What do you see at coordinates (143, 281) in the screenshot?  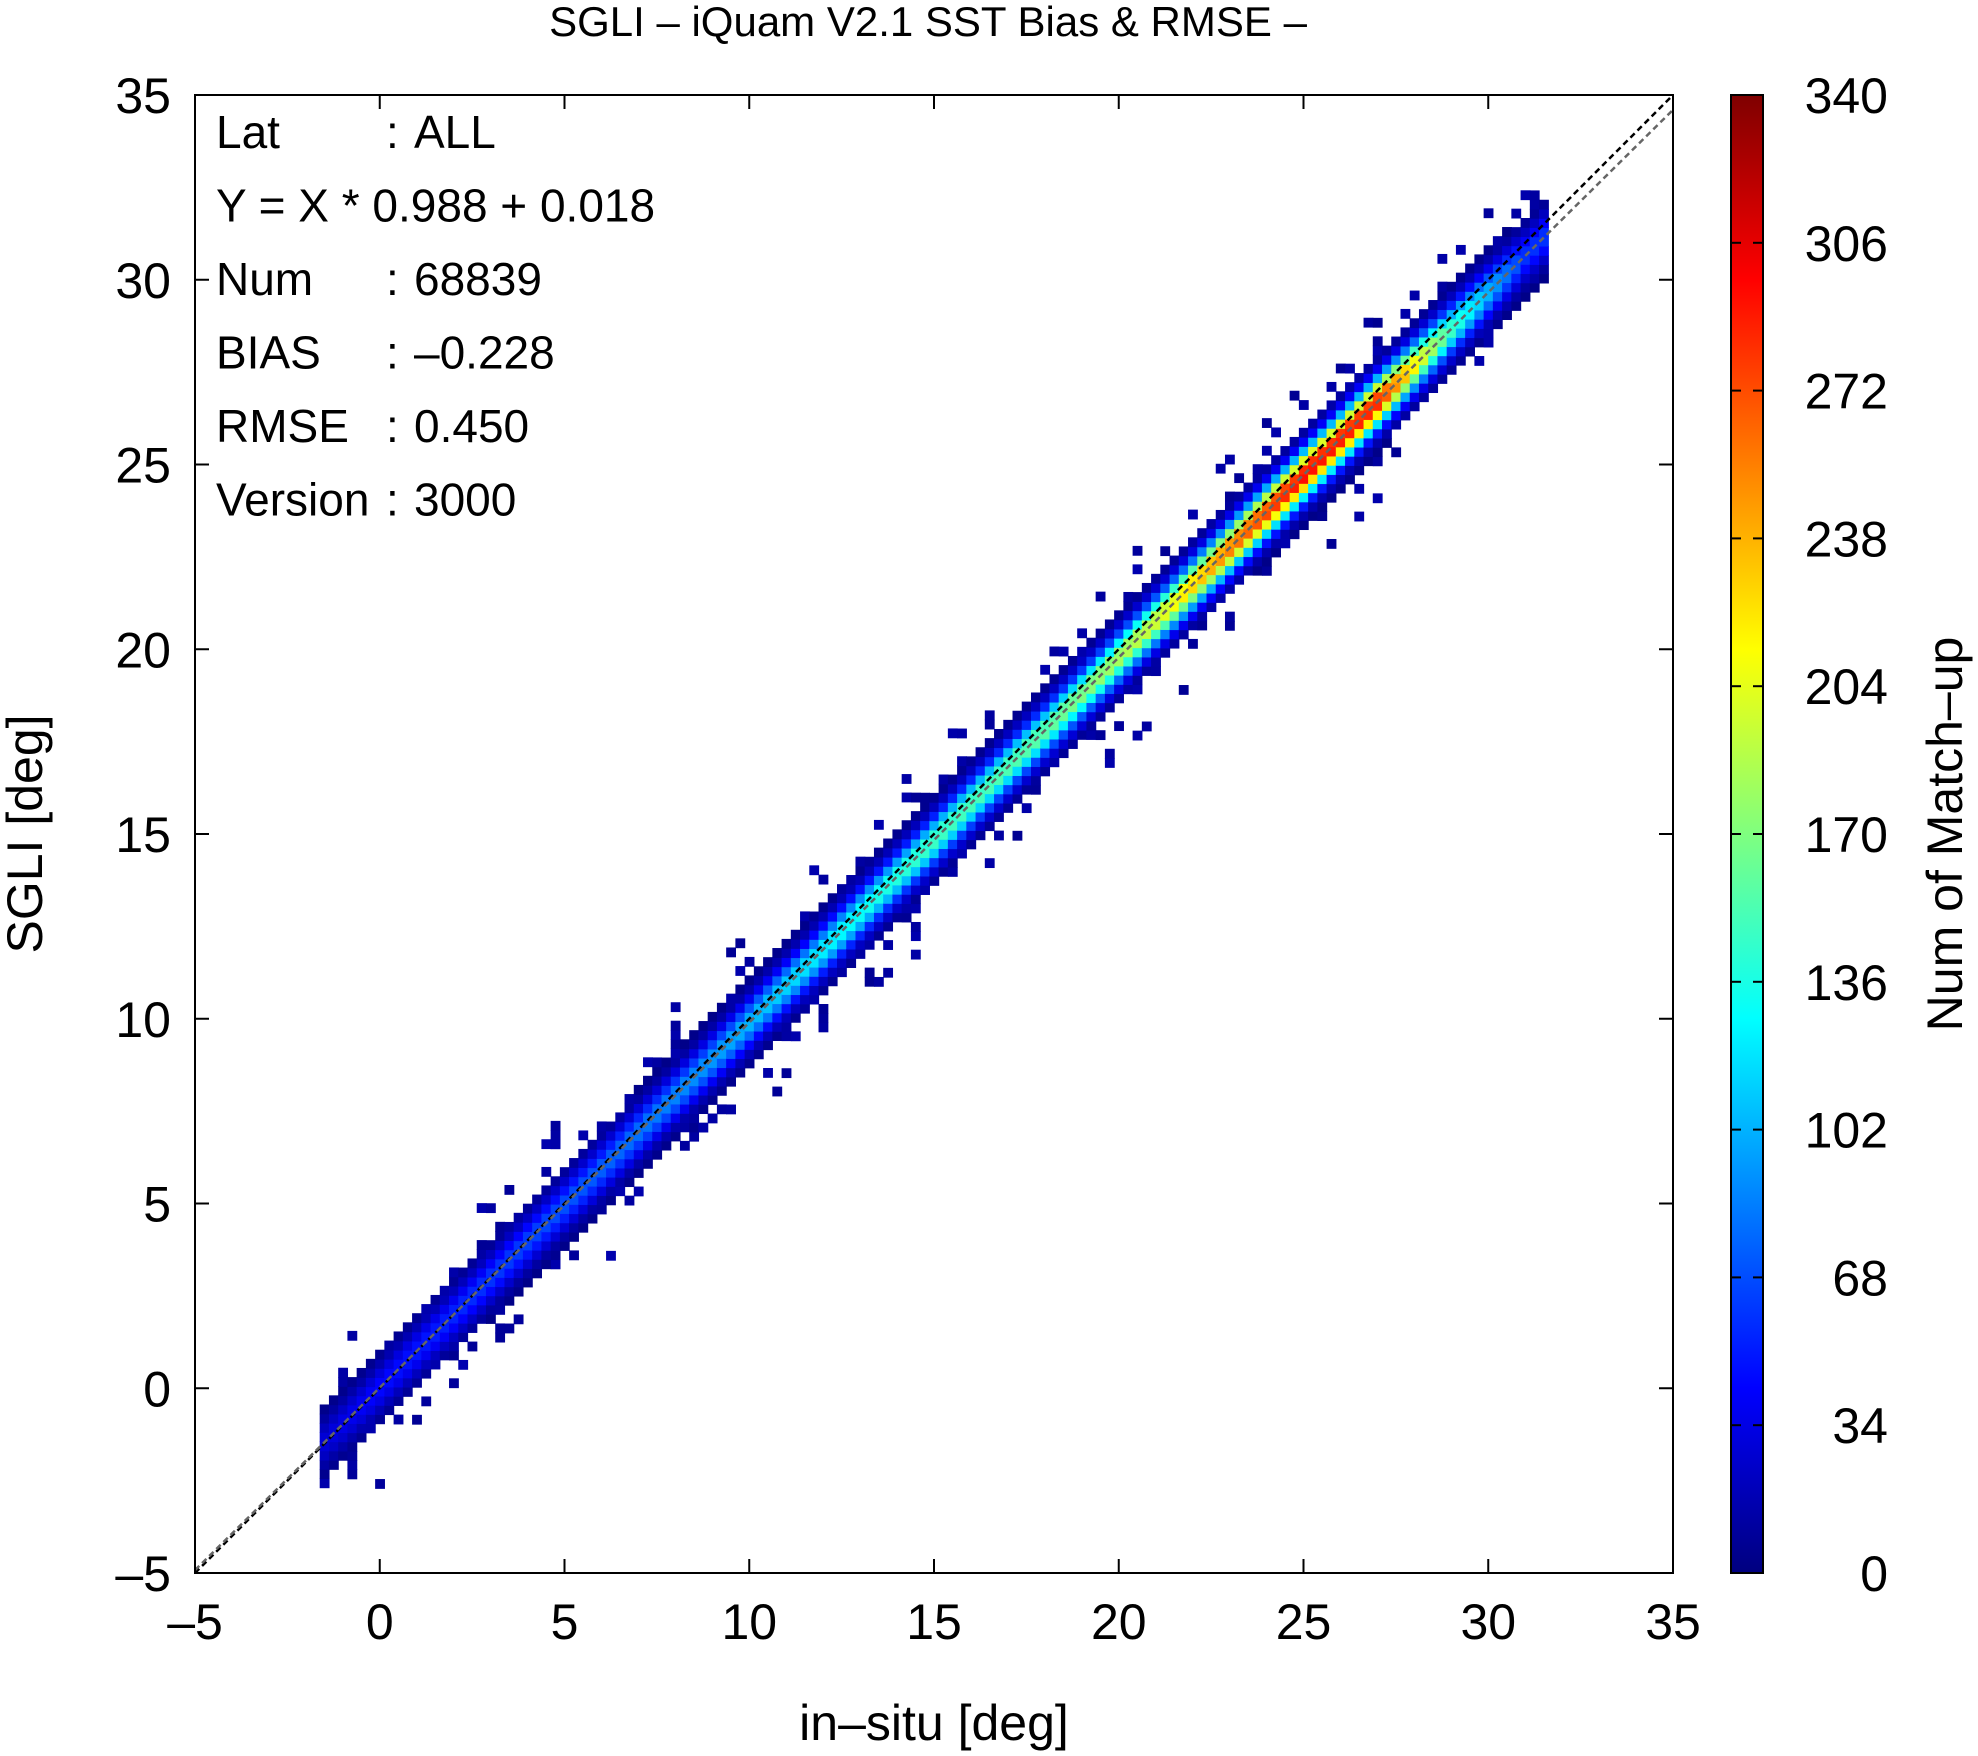 I see `y-tick-label: 30` at bounding box center [143, 281].